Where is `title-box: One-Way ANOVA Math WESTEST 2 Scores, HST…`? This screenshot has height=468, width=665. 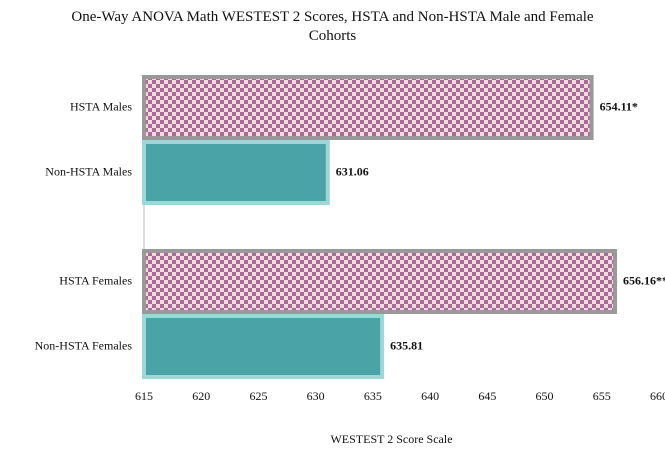 title-box: One-Way ANOVA Math WESTEST 2 Scores, HST… is located at coordinates (332, 27).